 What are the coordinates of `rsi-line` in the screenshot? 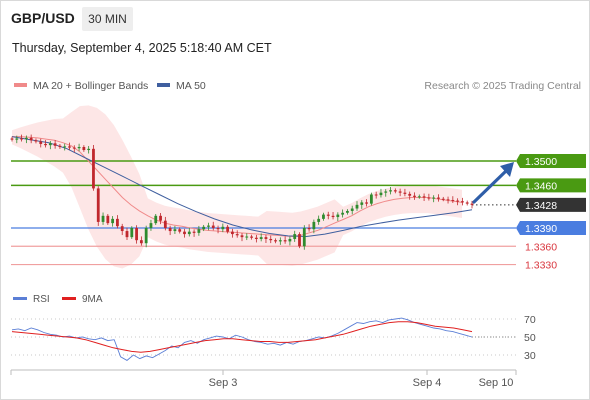 It's located at (242, 339).